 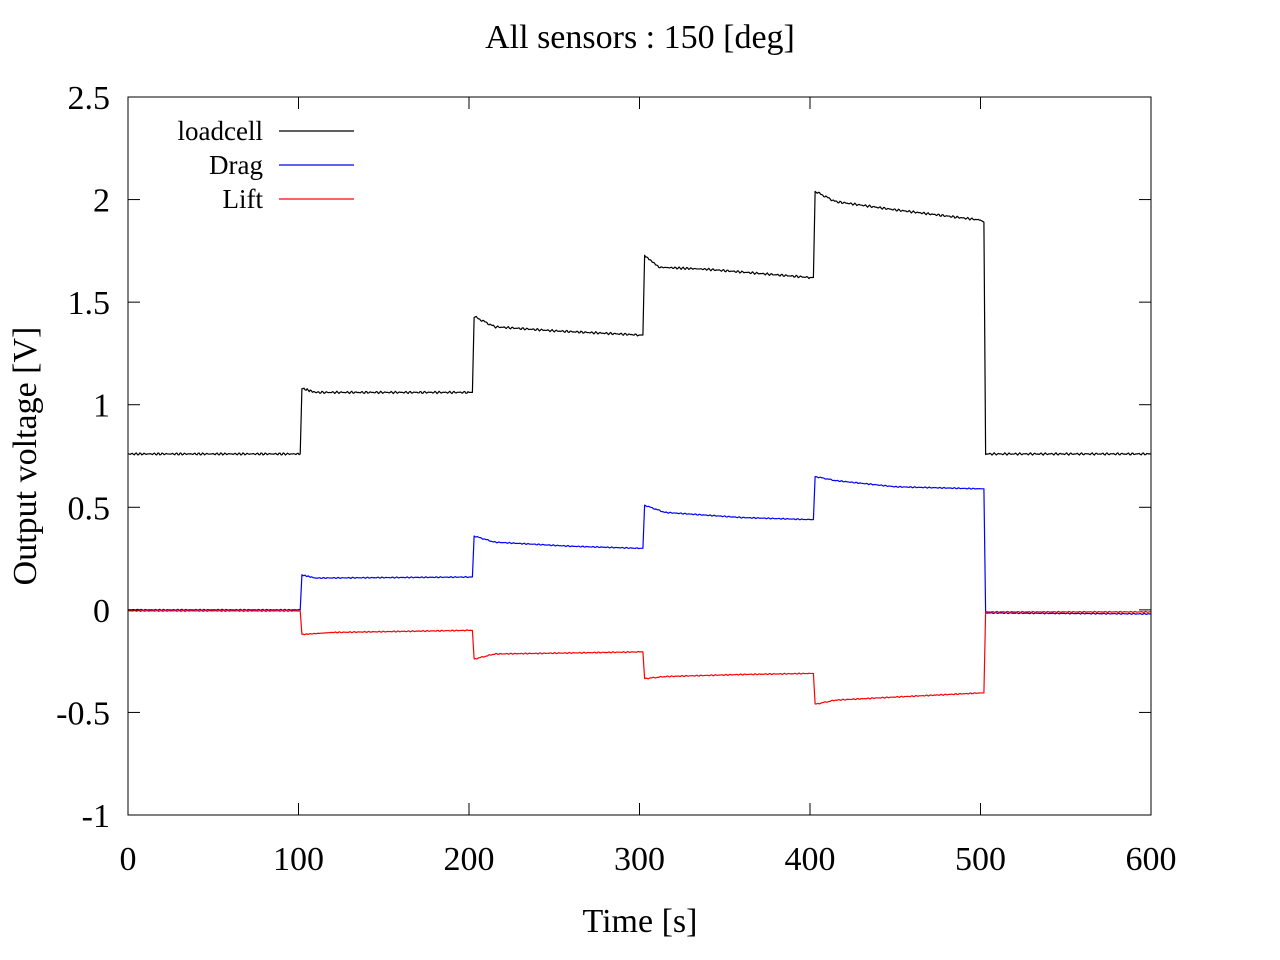 I want to click on legend: loadcell Drag Lift, so click(x=266, y=165).